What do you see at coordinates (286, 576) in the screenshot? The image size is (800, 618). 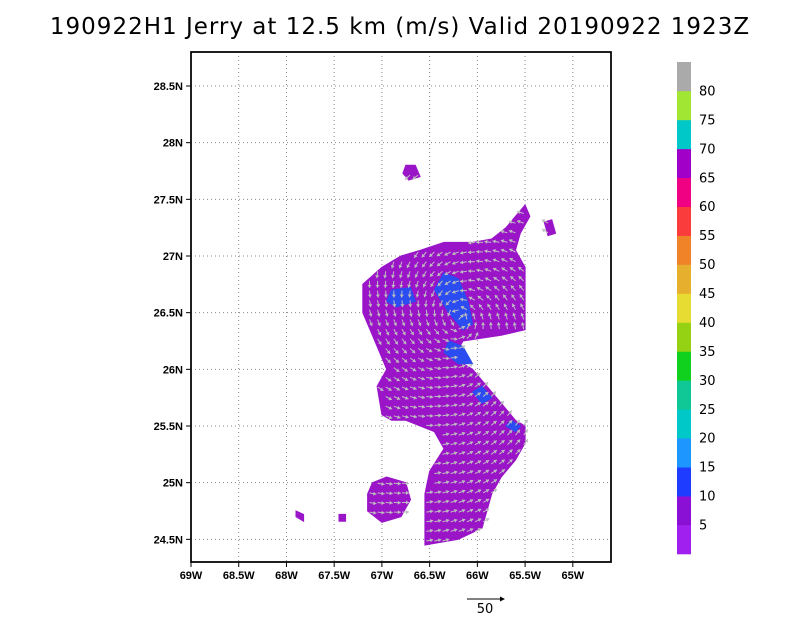 I see `x-tick-label: 68W` at bounding box center [286, 576].